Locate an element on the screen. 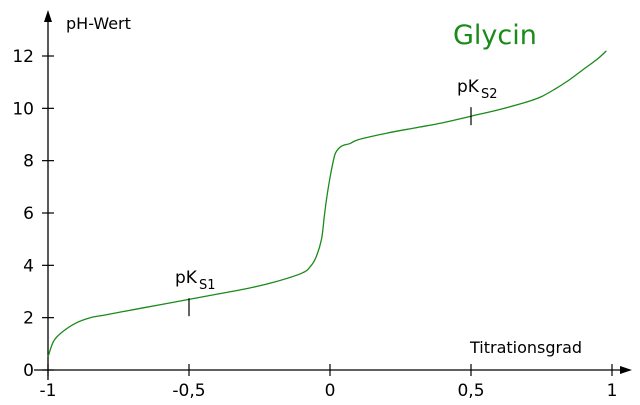 Image resolution: width=640 pixels, height=405 pixels. x-tick-label: 0 is located at coordinates (330, 391).